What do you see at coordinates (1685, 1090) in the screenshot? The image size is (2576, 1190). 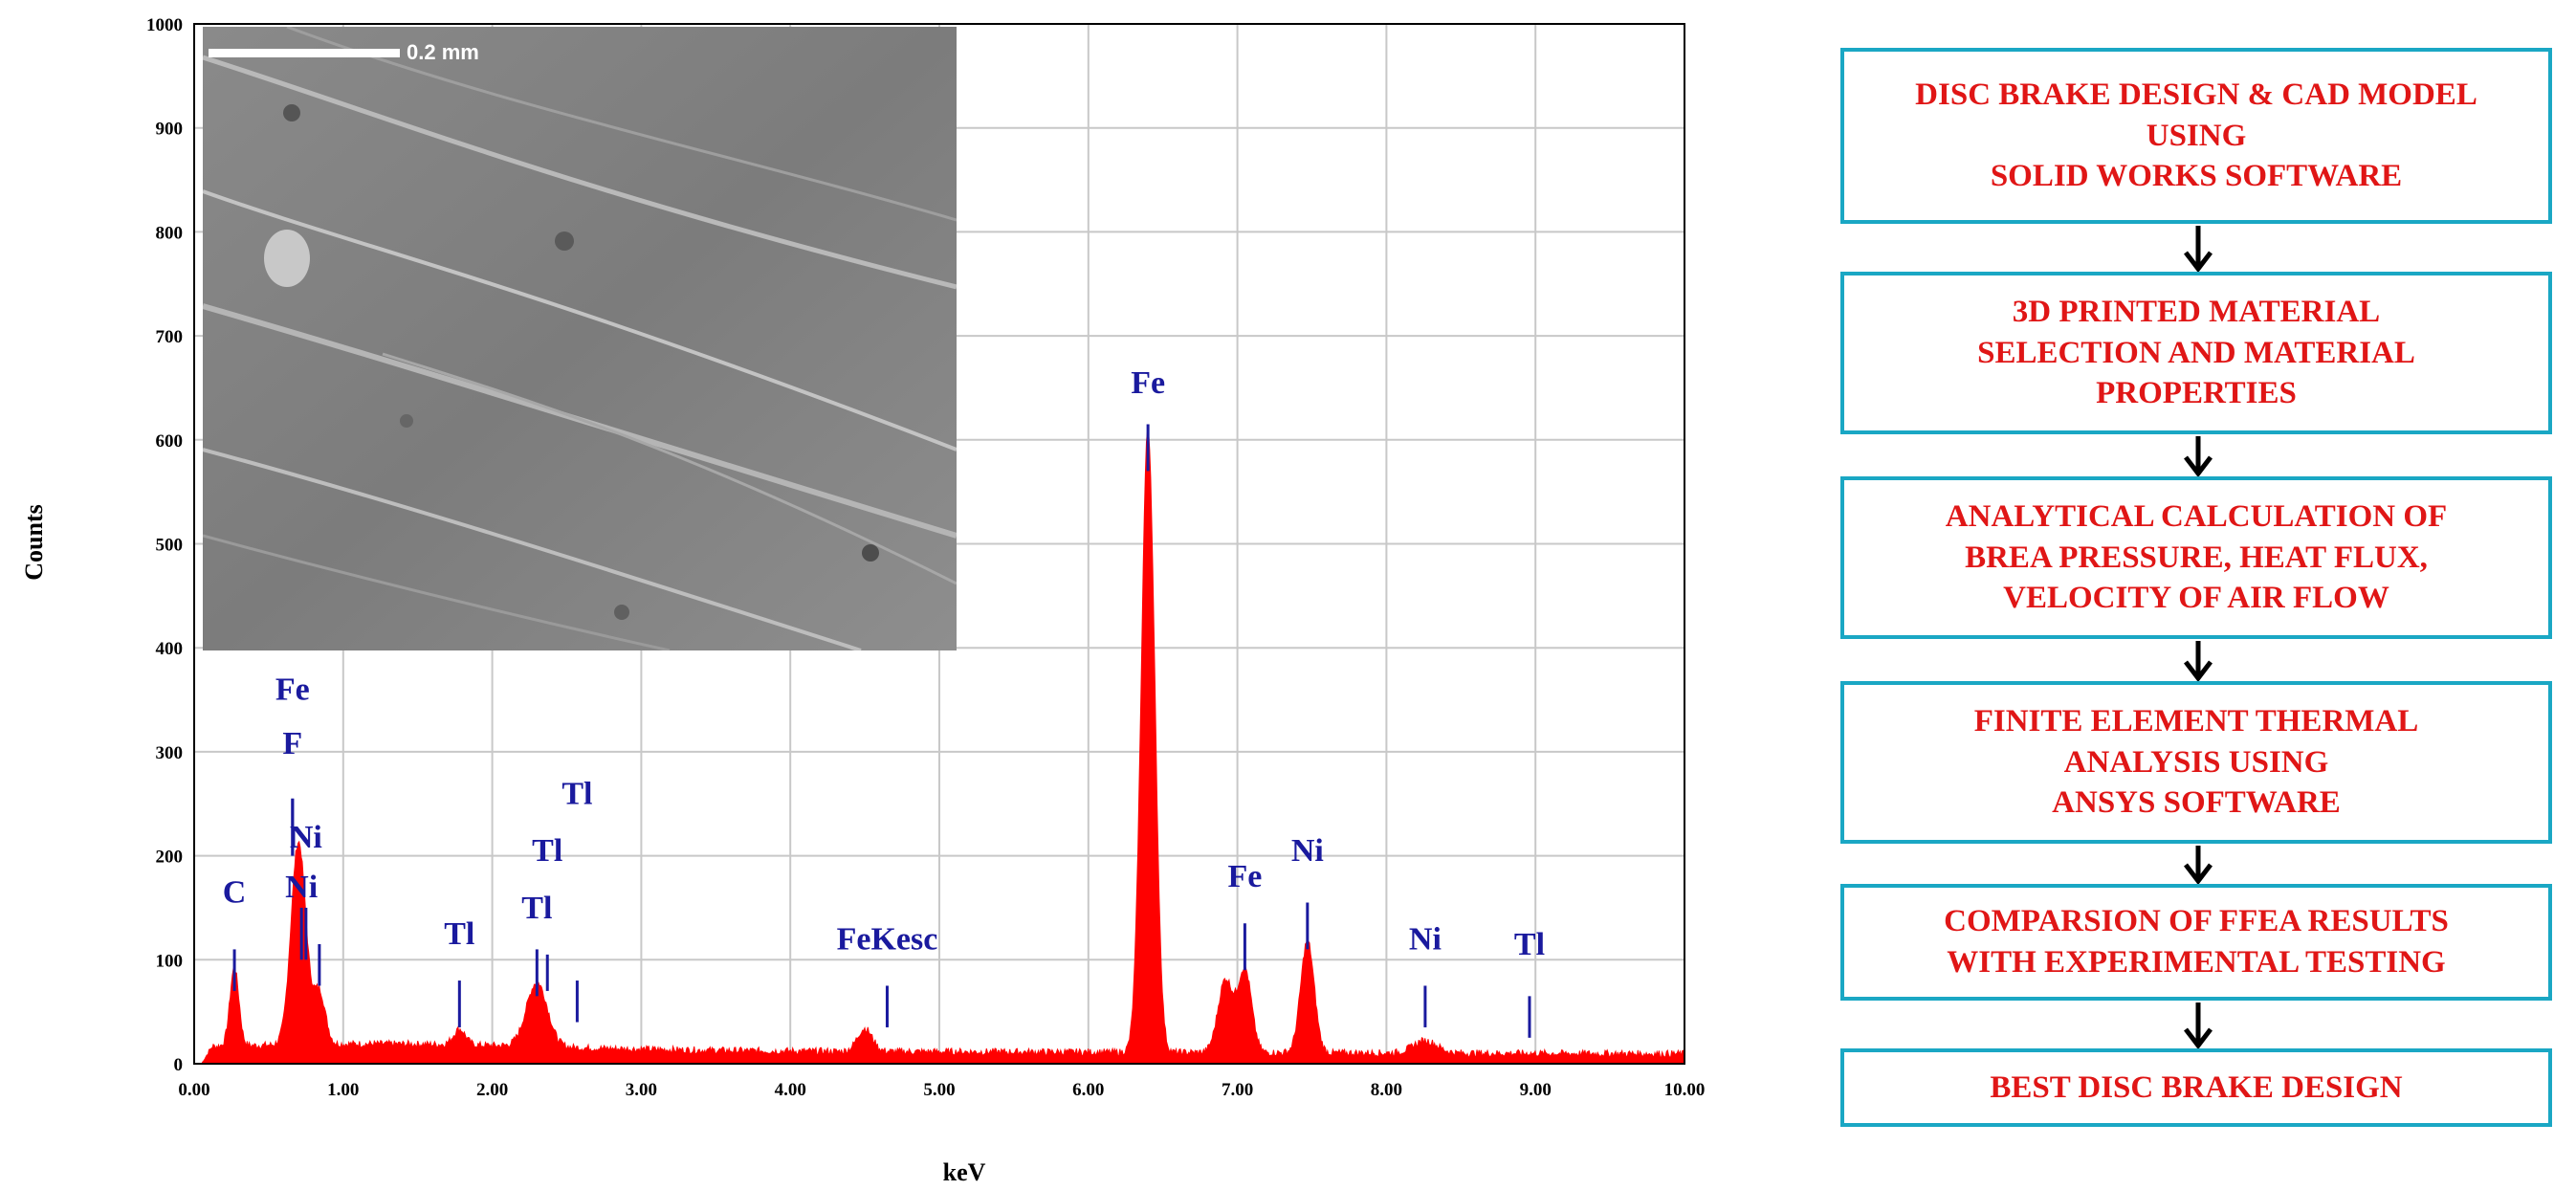 I see `x-tick-label: 10.00` at bounding box center [1685, 1090].